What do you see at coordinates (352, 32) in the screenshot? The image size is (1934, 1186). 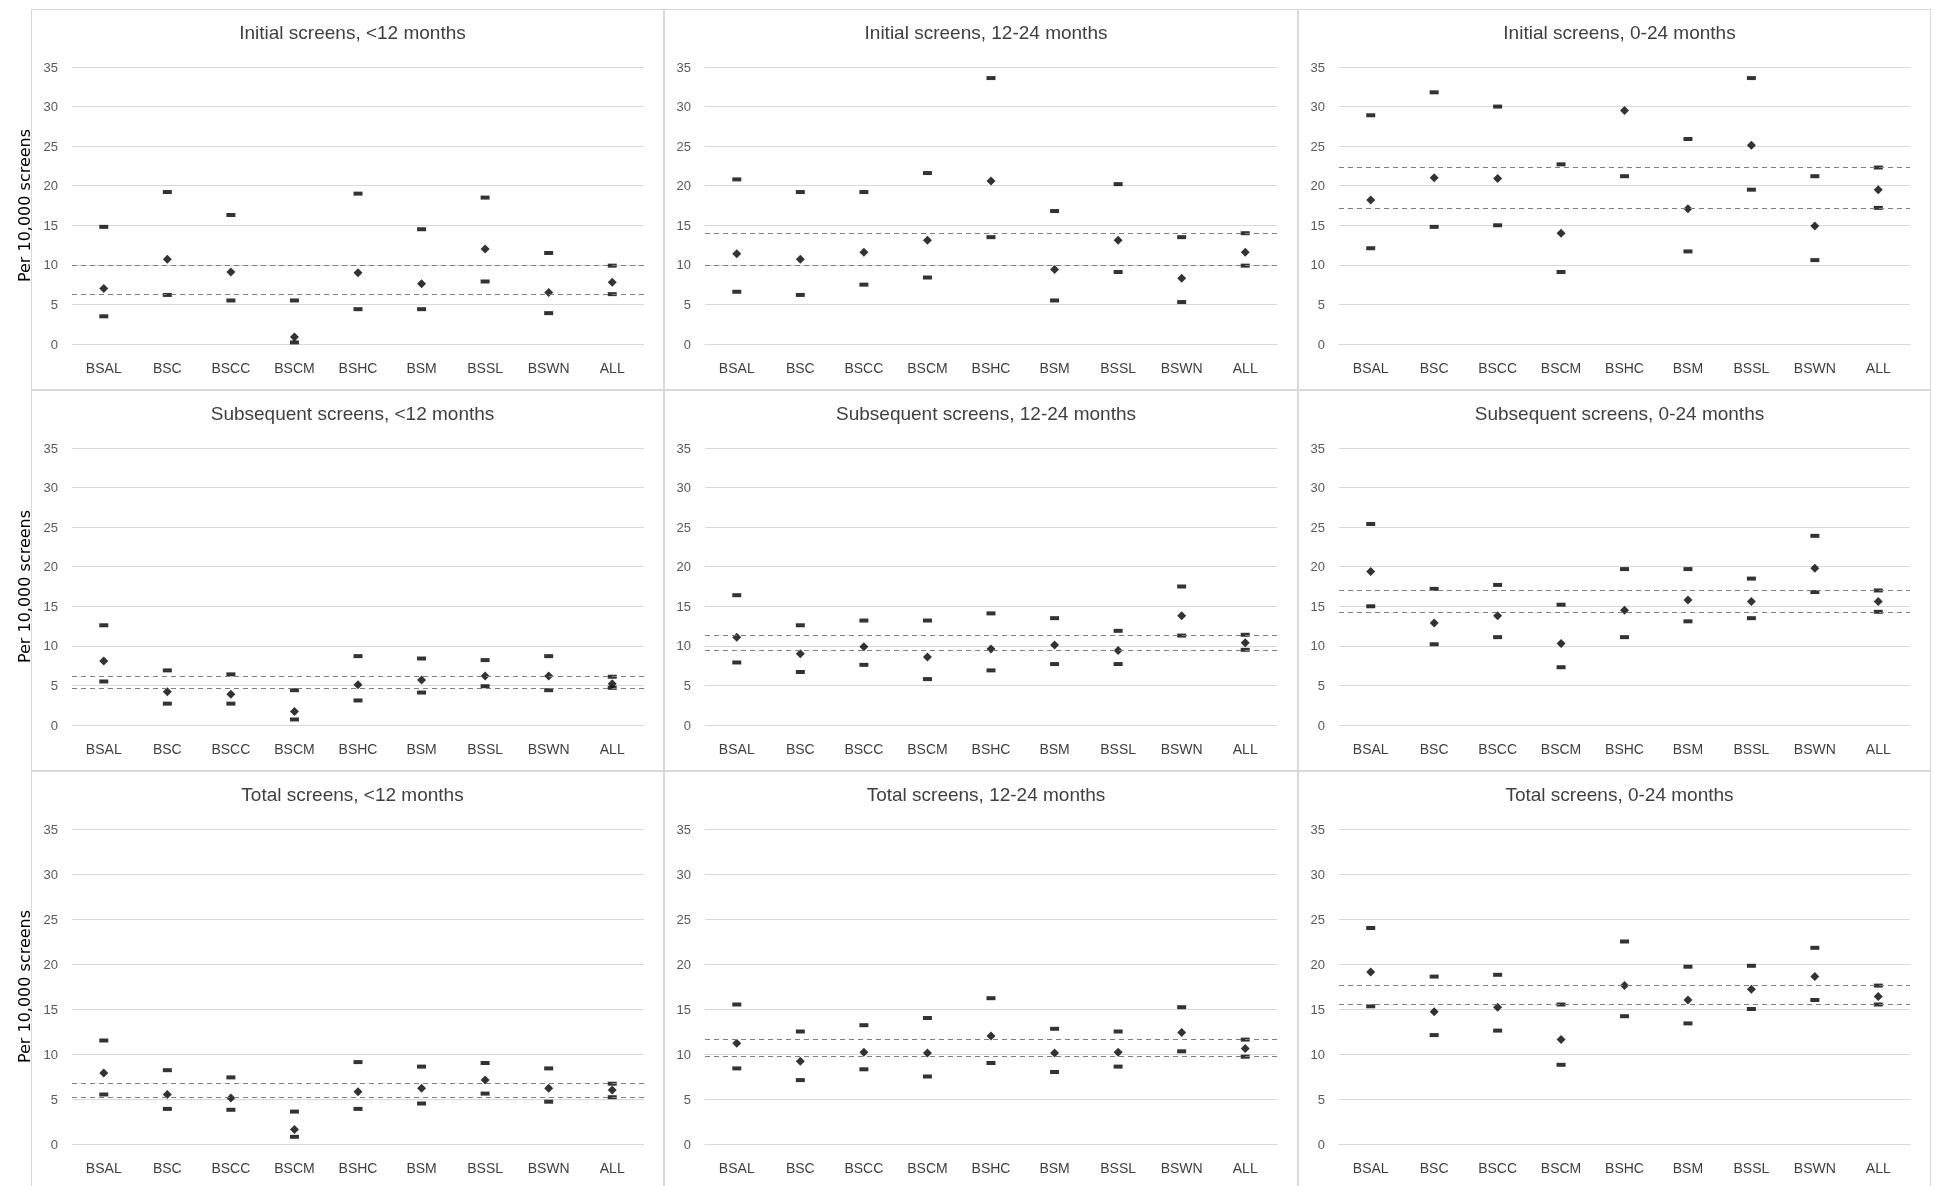 I see `chart-title: Initial screens, <12 months` at bounding box center [352, 32].